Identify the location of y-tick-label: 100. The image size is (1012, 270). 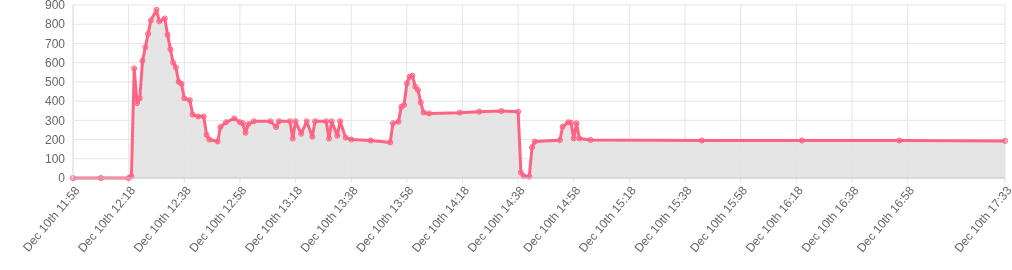
(55, 158).